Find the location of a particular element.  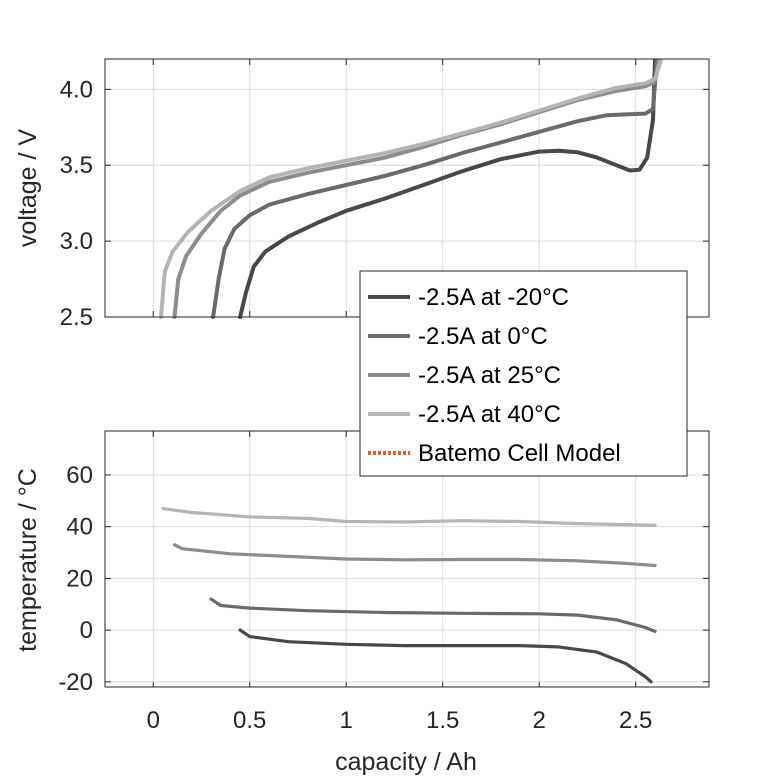

temperature-x-tick-label: 0.5 is located at coordinates (249, 720).